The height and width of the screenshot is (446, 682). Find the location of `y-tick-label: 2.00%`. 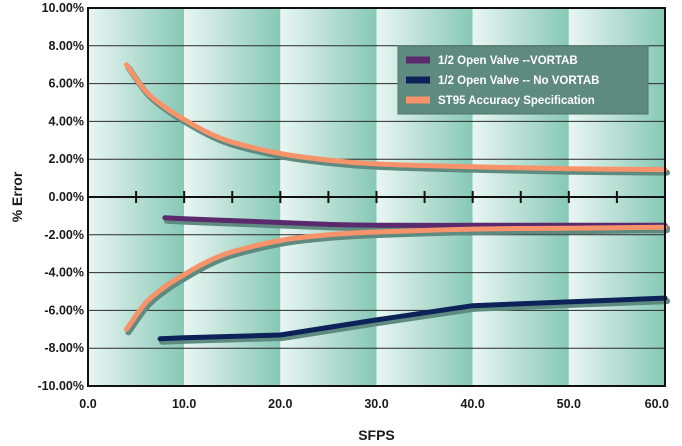

y-tick-label: 2.00% is located at coordinates (66, 159).